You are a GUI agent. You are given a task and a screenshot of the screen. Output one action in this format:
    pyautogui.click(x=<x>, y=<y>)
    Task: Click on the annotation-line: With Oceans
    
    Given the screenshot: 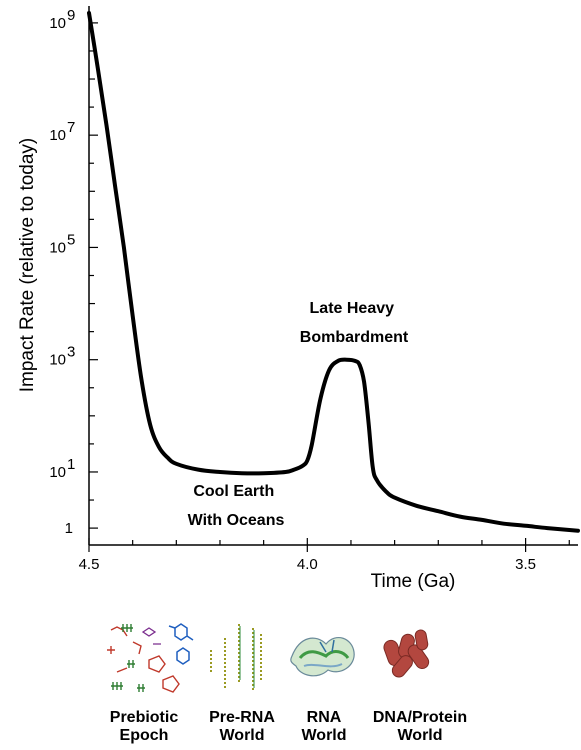 What is the action you would take?
    pyautogui.click(x=236, y=520)
    